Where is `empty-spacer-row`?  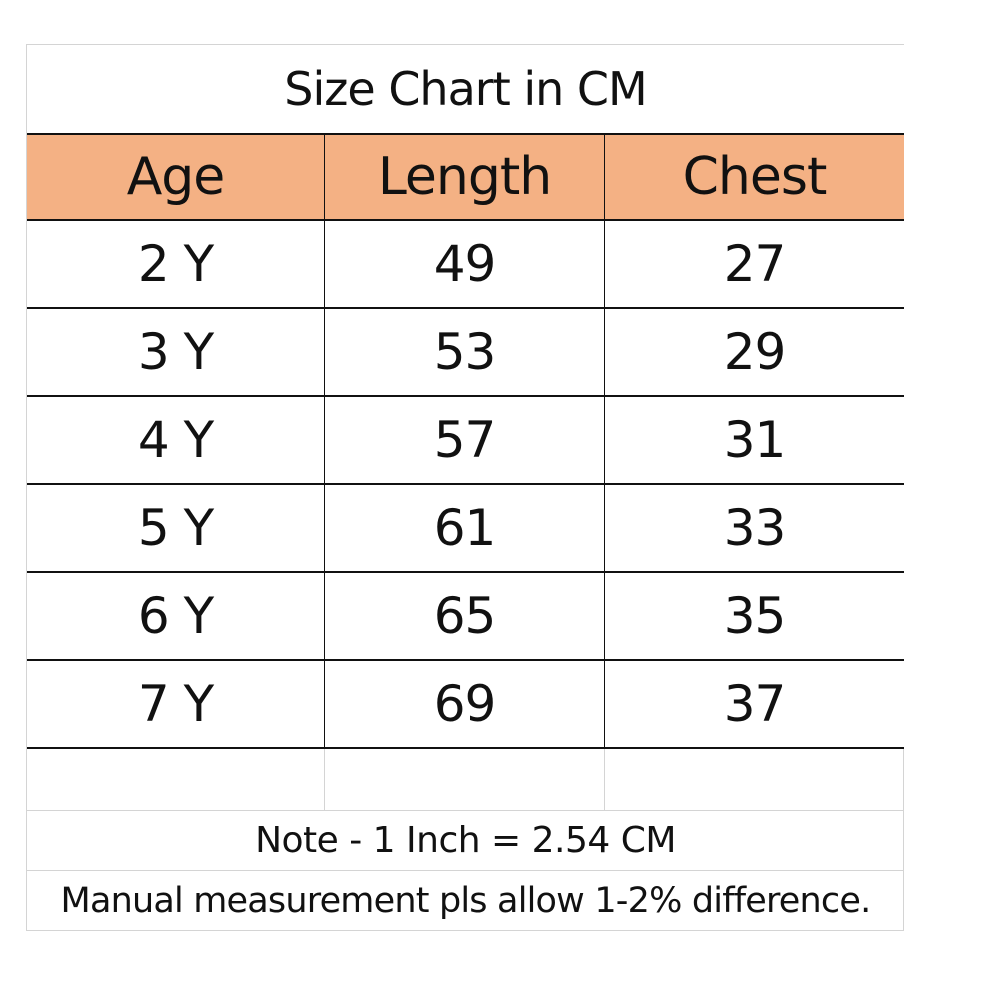
empty-spacer-row is located at coordinates (465, 780).